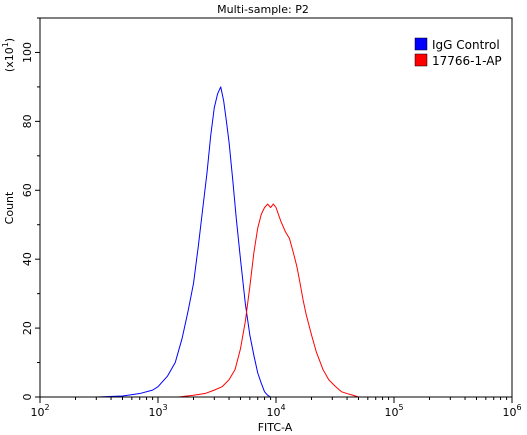 The width and height of the screenshot is (527, 435). I want to click on svg-text: (x101), so click(8, 55).